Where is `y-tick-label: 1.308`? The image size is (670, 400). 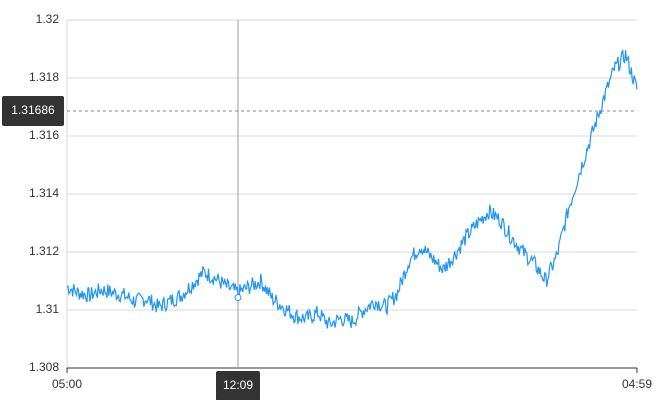
y-tick-label: 1.308 is located at coordinates (44, 367).